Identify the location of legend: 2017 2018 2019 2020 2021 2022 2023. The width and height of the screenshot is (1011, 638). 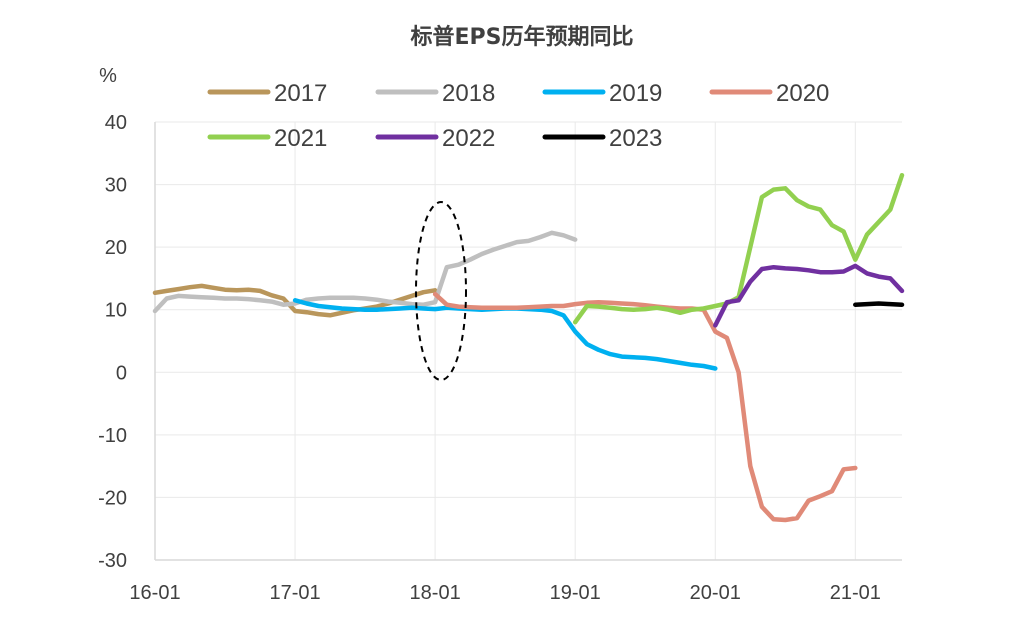
(518, 116).